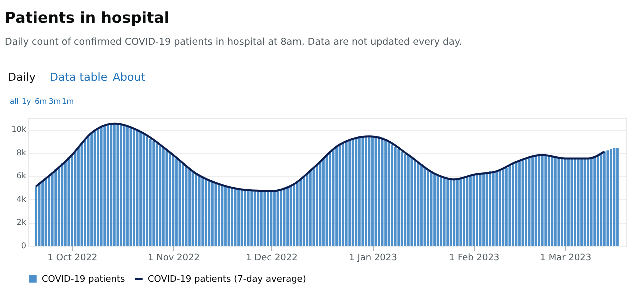  I want to click on y-tick-label: 0, so click(23, 246).